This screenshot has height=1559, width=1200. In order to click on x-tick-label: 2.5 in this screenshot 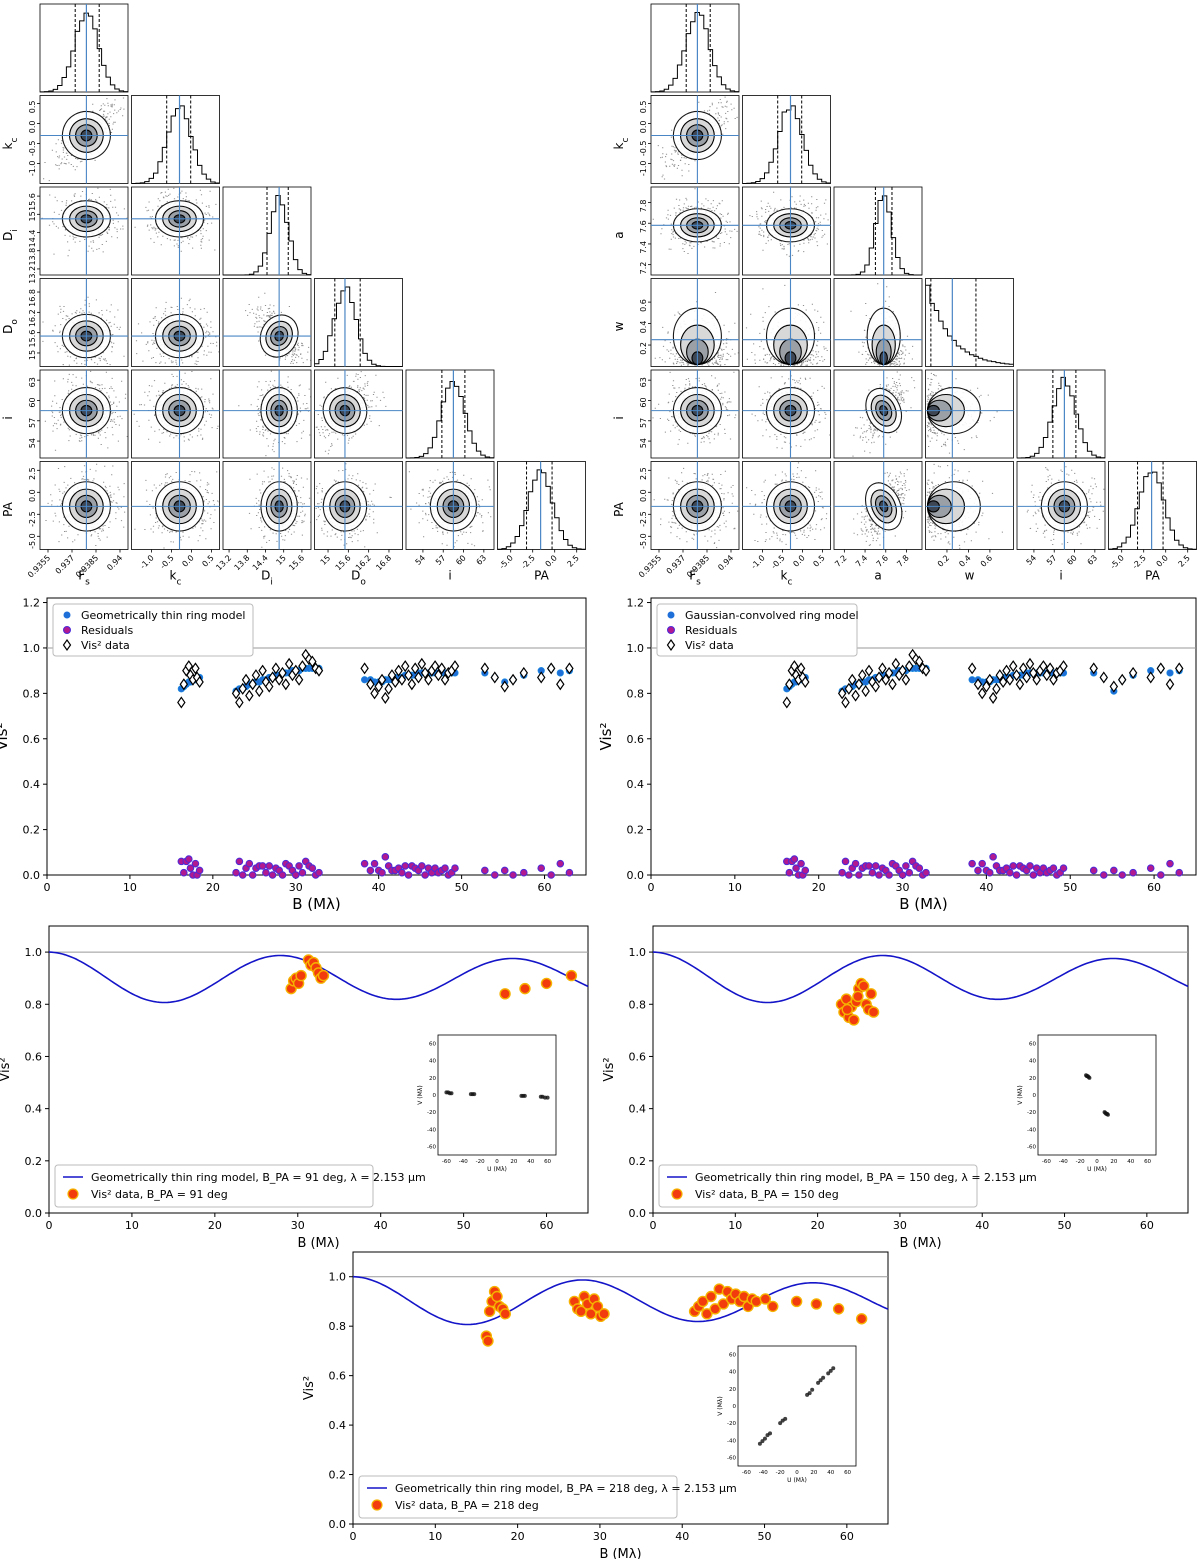, I will do `click(573, 560)`.